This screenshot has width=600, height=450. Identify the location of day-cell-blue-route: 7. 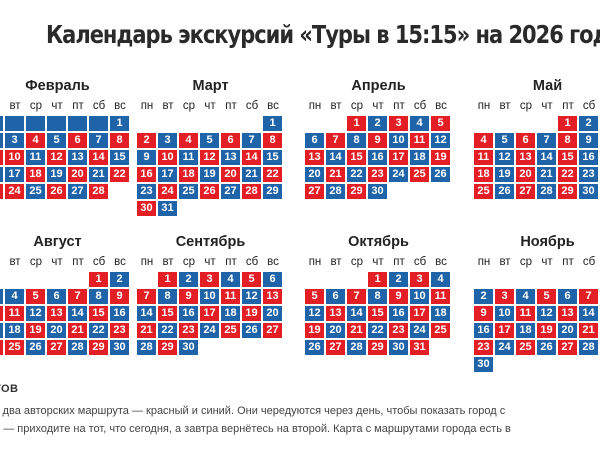
(546, 140).